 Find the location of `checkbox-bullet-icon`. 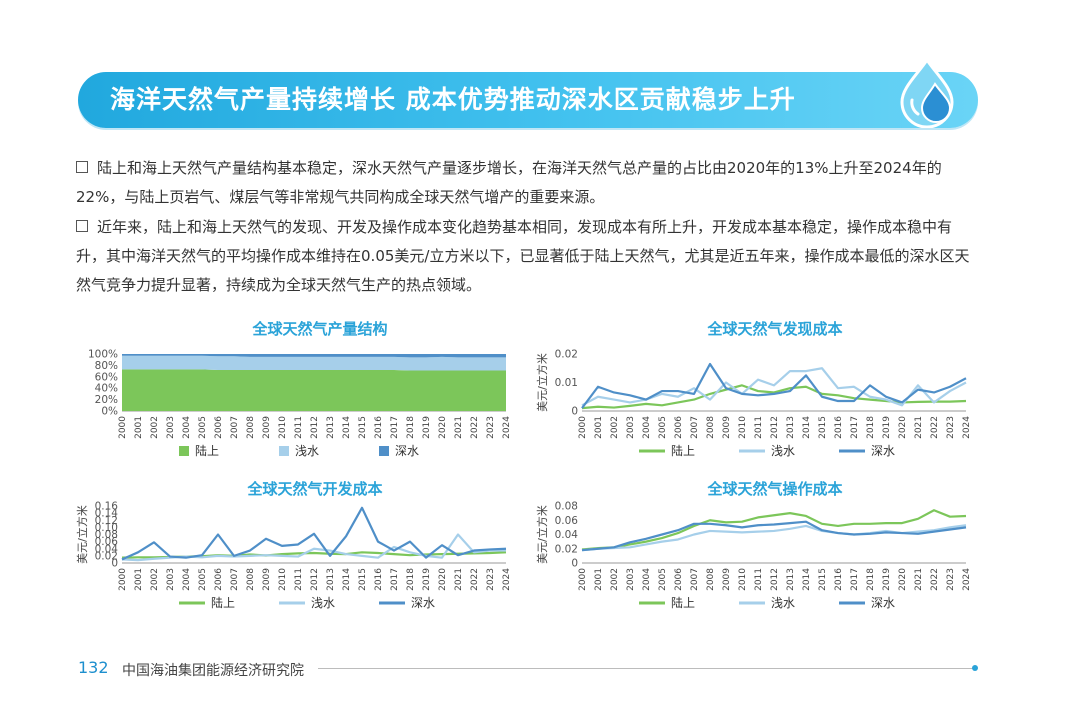

checkbox-bullet-icon is located at coordinates (82, 167).